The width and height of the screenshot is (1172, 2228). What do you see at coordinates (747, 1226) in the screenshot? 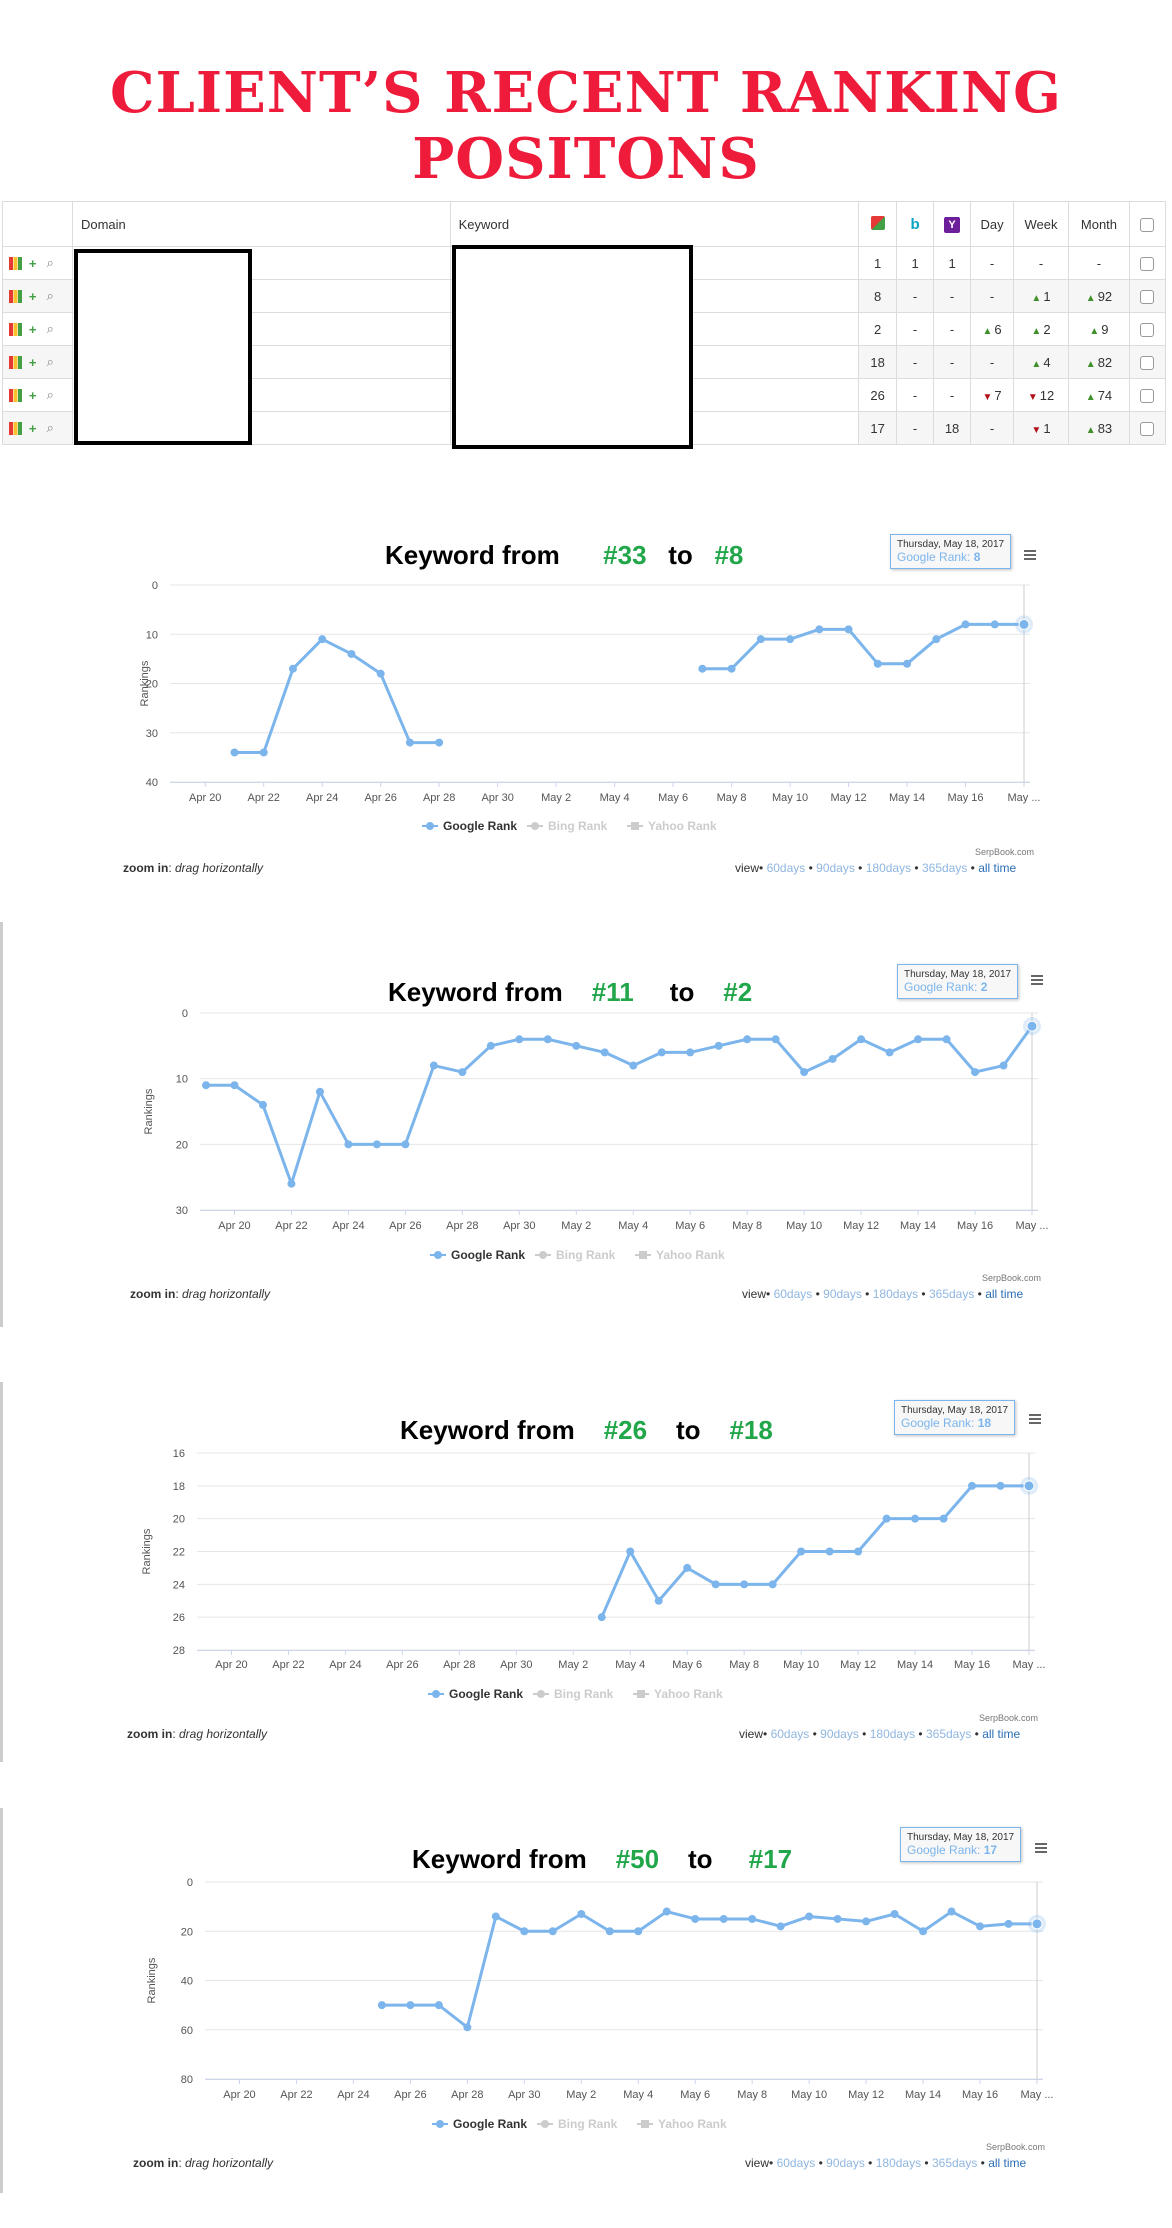
I see `x-tick-label: May 8` at bounding box center [747, 1226].